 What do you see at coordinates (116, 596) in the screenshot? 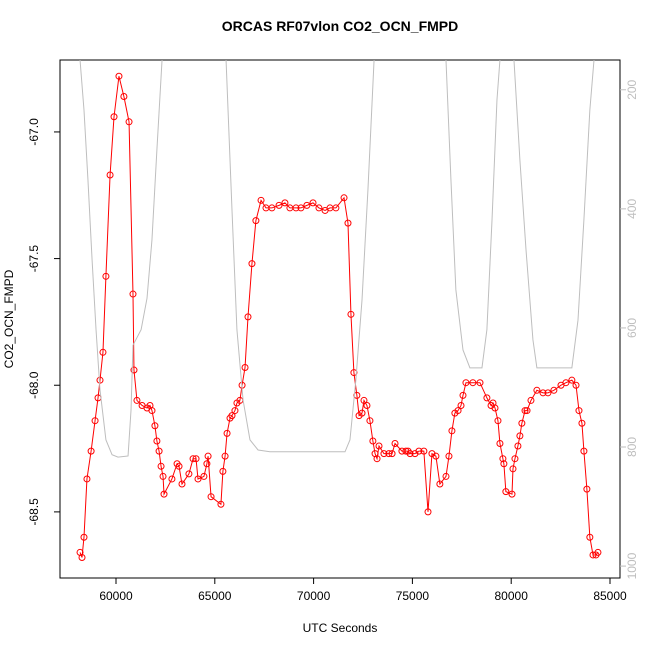
I see `x-tick-label: 60000` at bounding box center [116, 596].